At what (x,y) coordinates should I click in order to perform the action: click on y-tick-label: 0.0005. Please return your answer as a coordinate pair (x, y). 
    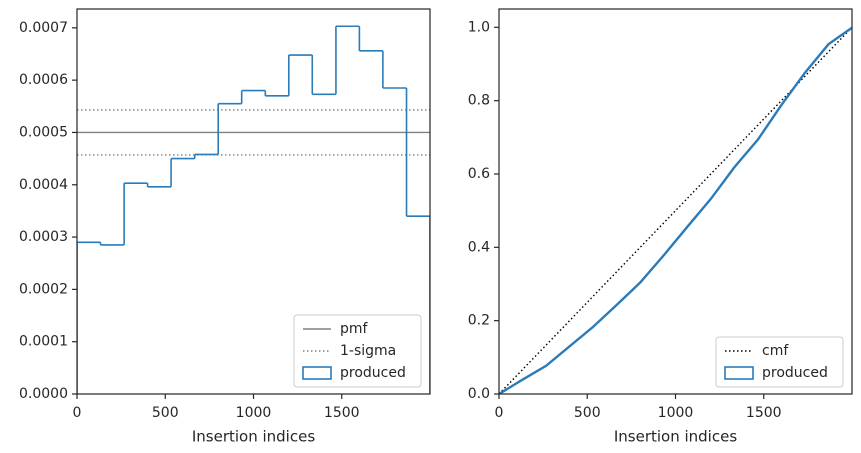
    Looking at the image, I should click on (43, 132).